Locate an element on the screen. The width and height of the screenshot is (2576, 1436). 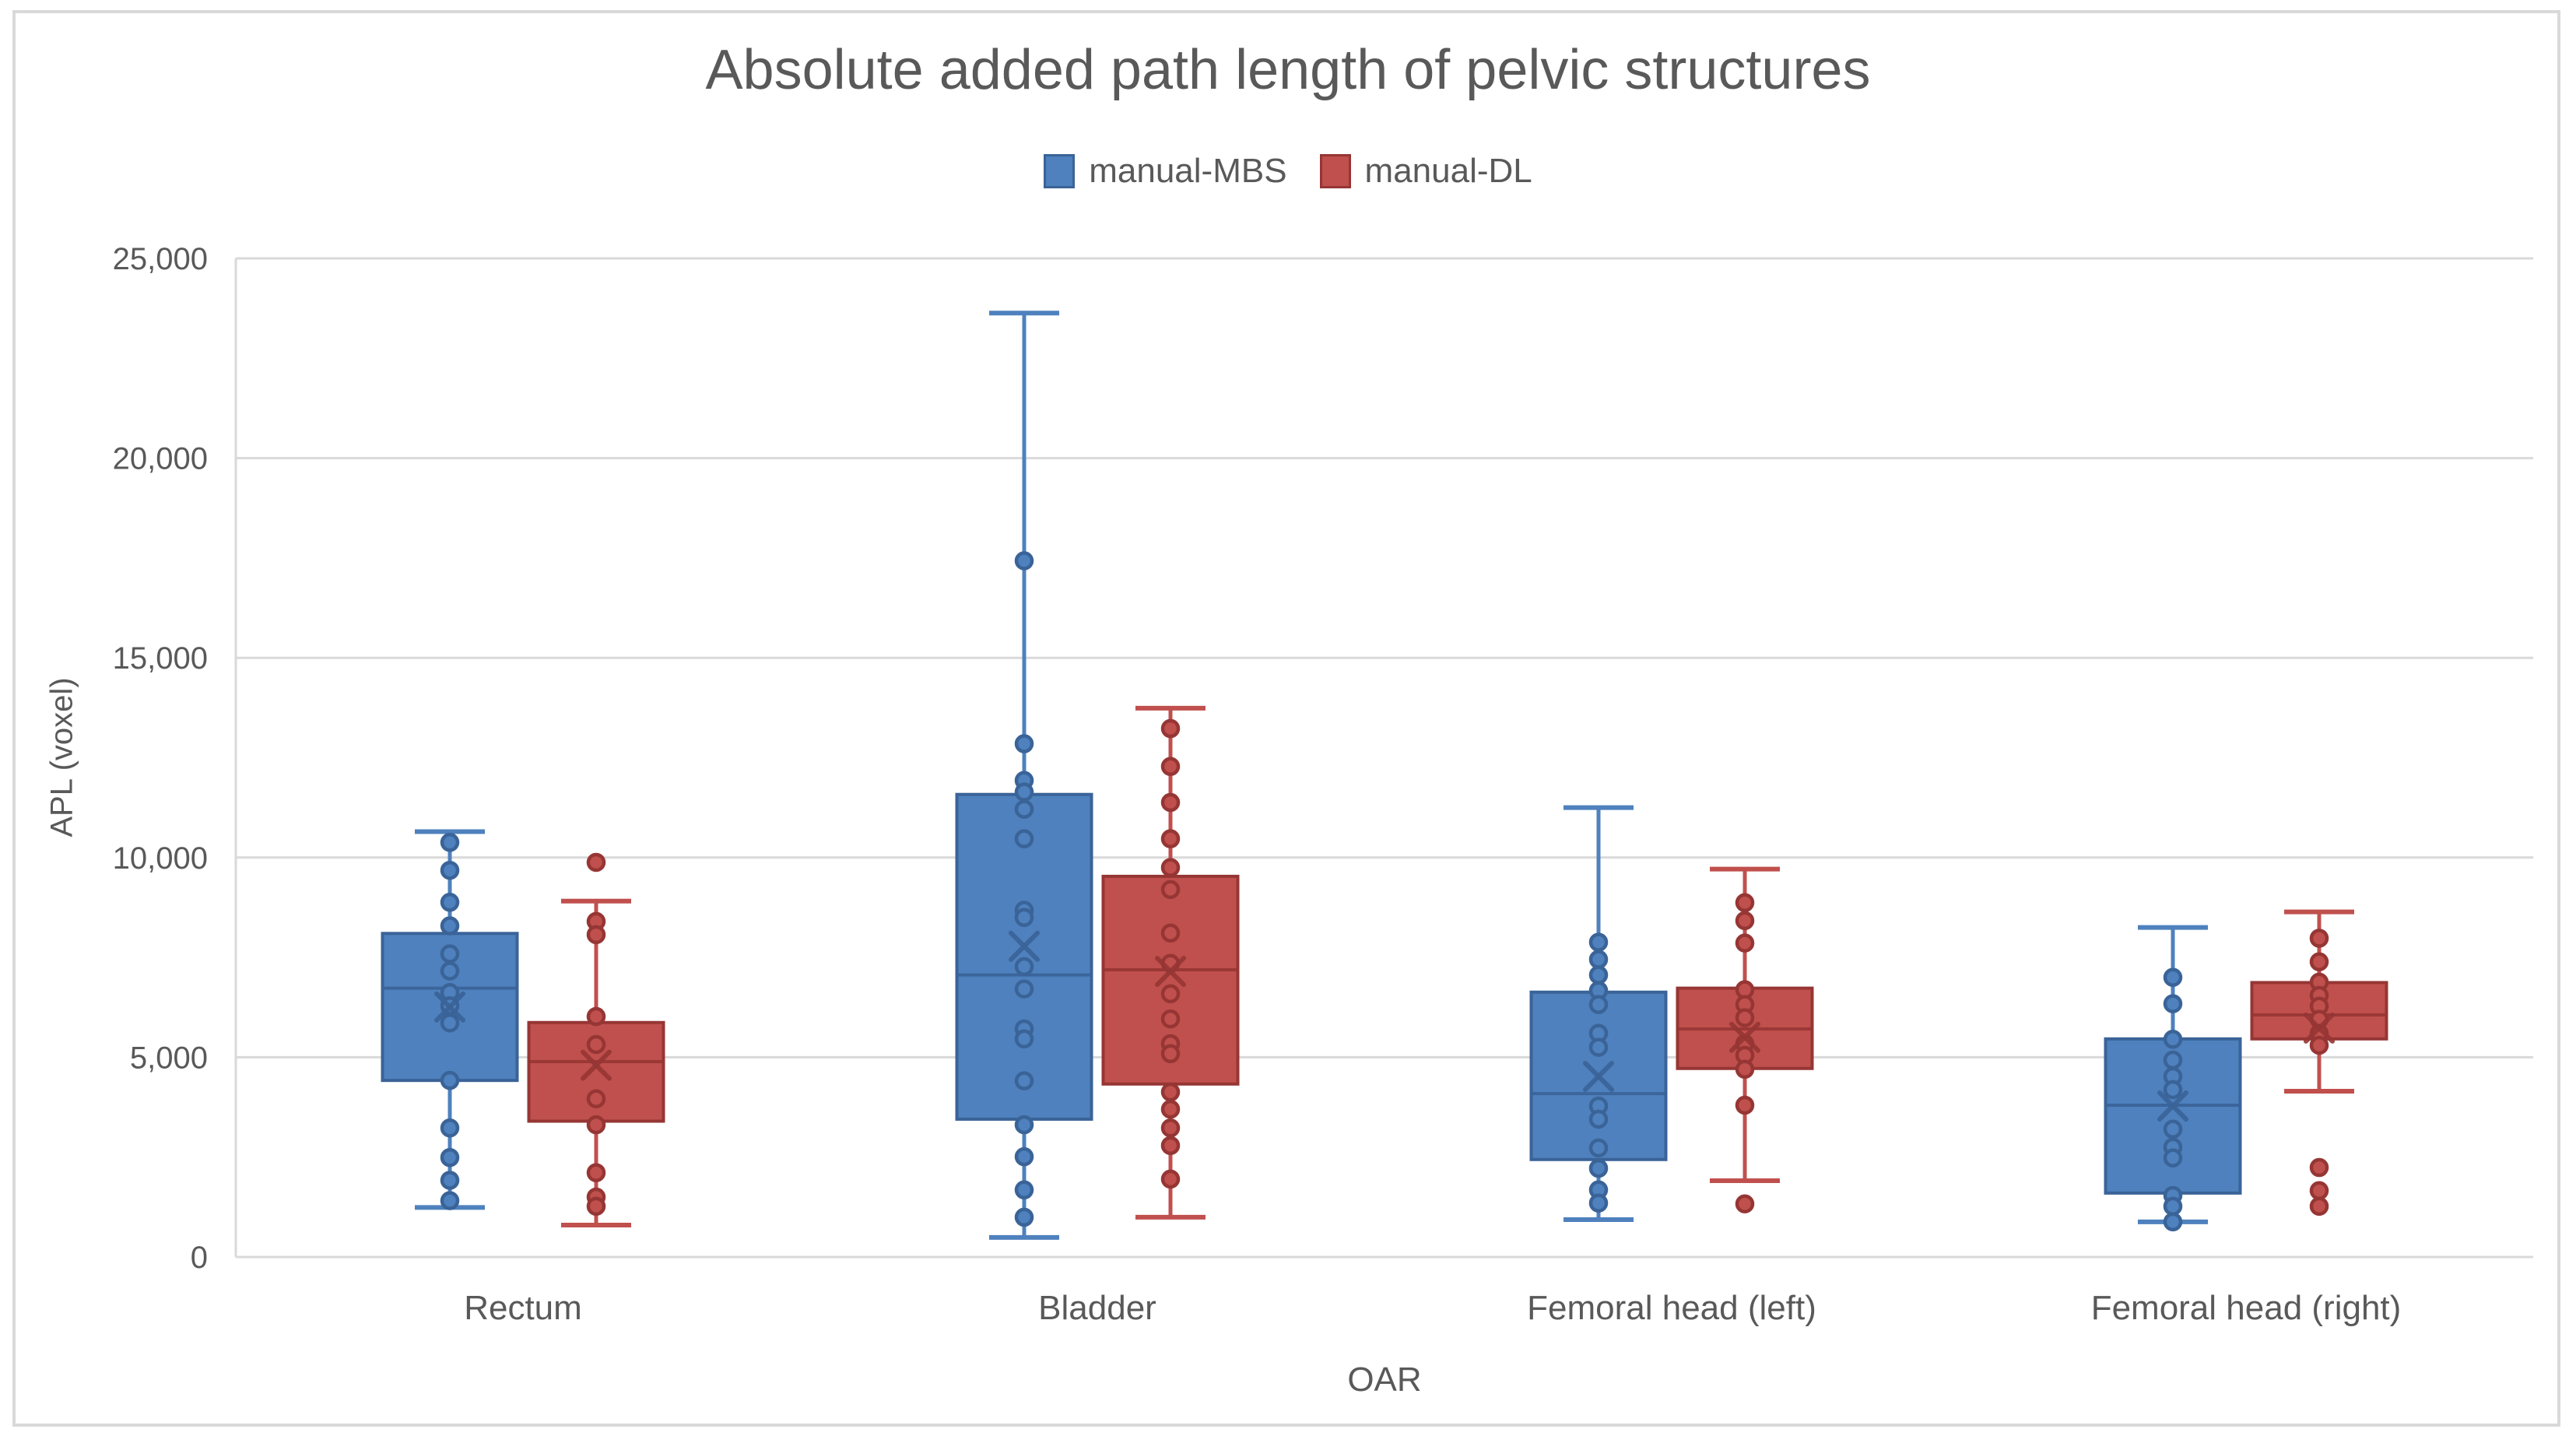
y-tick-label-0: 0 is located at coordinates (200, 1258).